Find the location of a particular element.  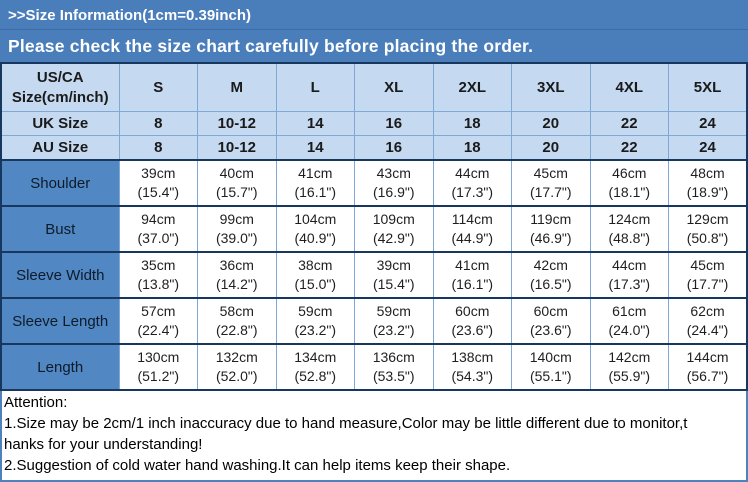

measurement-inch-value: (37.0") is located at coordinates (158, 238).